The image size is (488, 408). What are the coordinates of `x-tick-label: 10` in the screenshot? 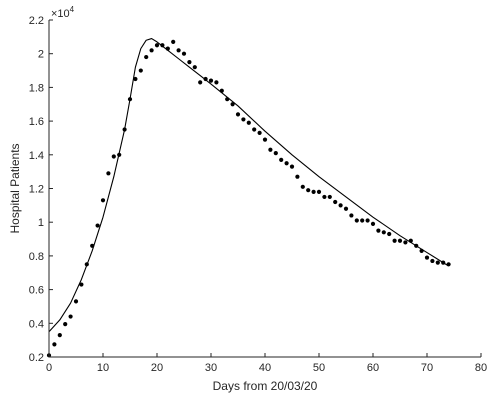 It's located at (103, 368).